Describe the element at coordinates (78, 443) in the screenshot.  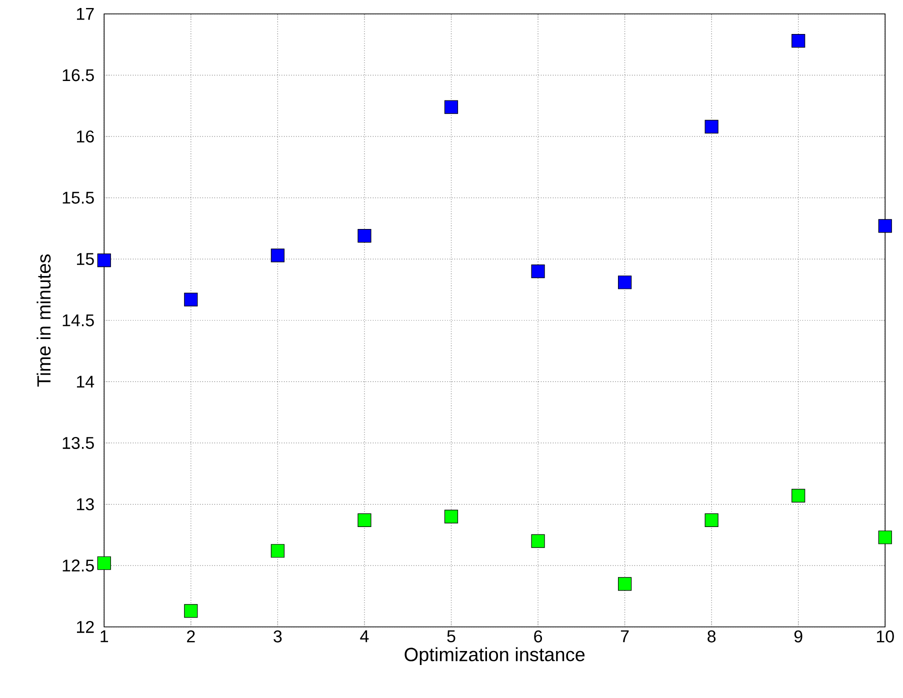
I see `y-tick-label: 13.5` at that location.